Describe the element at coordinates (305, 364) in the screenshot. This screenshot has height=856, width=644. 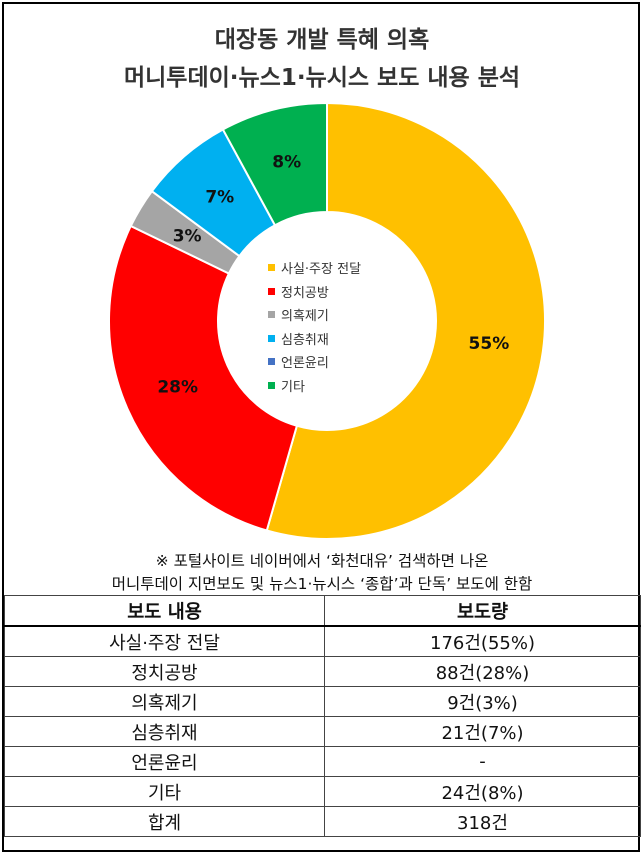
I see `legend-label: 언론윤리` at that location.